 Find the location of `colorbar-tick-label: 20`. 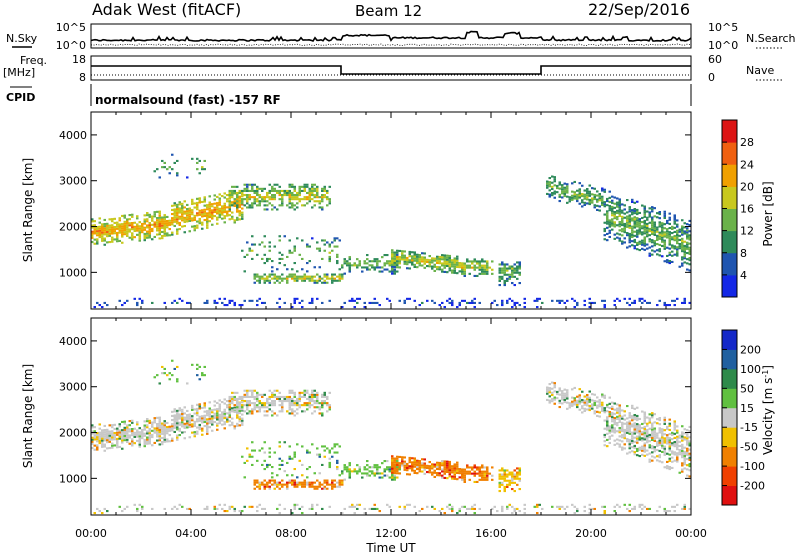

colorbar-tick-label: 20 is located at coordinates (747, 186).